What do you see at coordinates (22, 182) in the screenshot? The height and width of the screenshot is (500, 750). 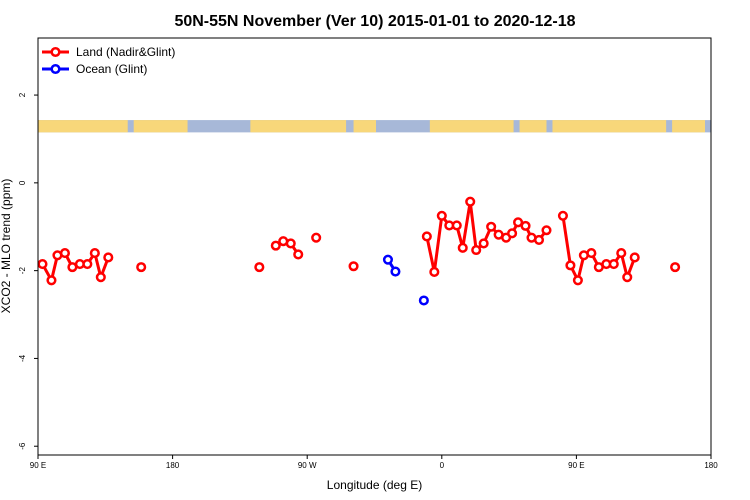 I see `y-tick-label: 0` at bounding box center [22, 182].